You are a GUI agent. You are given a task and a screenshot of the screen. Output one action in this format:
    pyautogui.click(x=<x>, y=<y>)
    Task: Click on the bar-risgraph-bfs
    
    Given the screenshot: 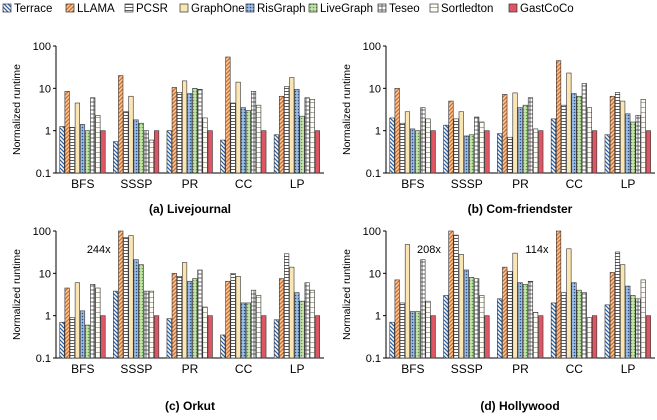 What is the action you would take?
    pyautogui.click(x=82, y=334)
    